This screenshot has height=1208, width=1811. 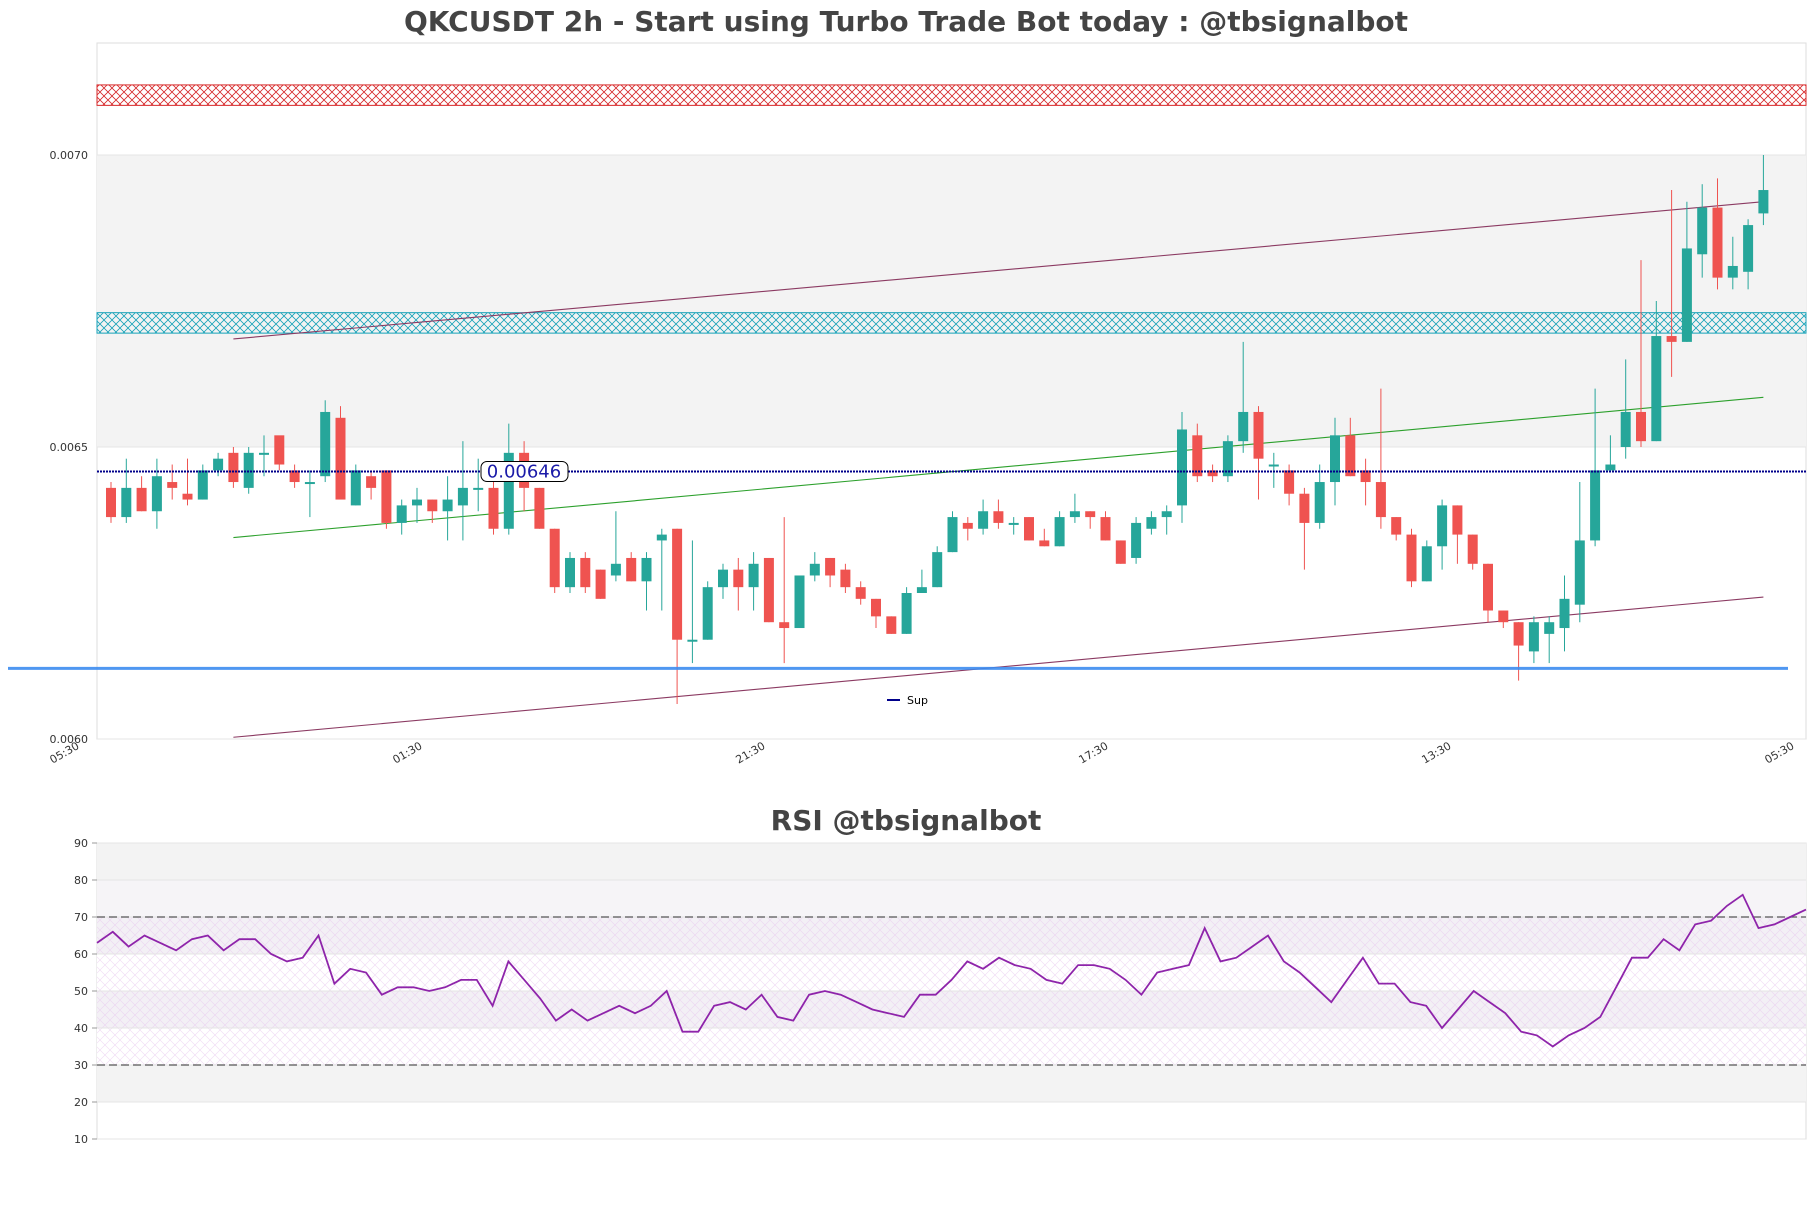 I want to click on current-price-tag-box, so click(x=524, y=472).